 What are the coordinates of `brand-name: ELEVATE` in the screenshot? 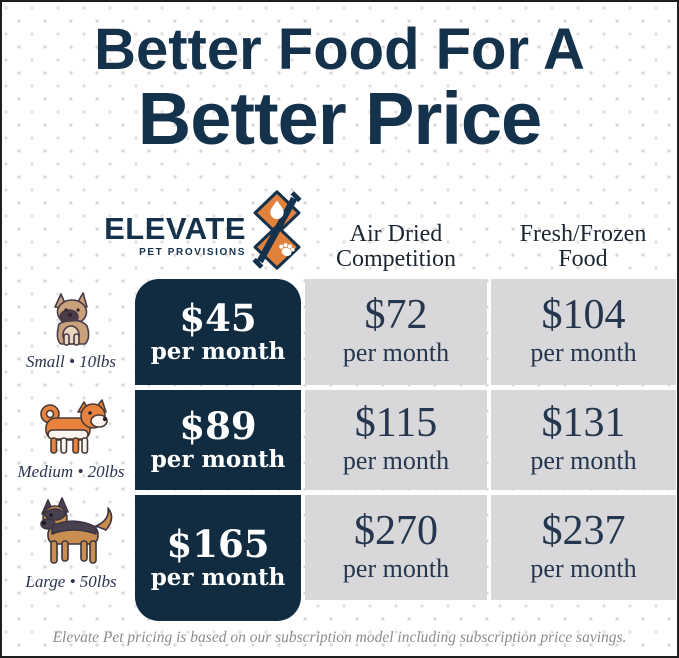 It's located at (175, 228).